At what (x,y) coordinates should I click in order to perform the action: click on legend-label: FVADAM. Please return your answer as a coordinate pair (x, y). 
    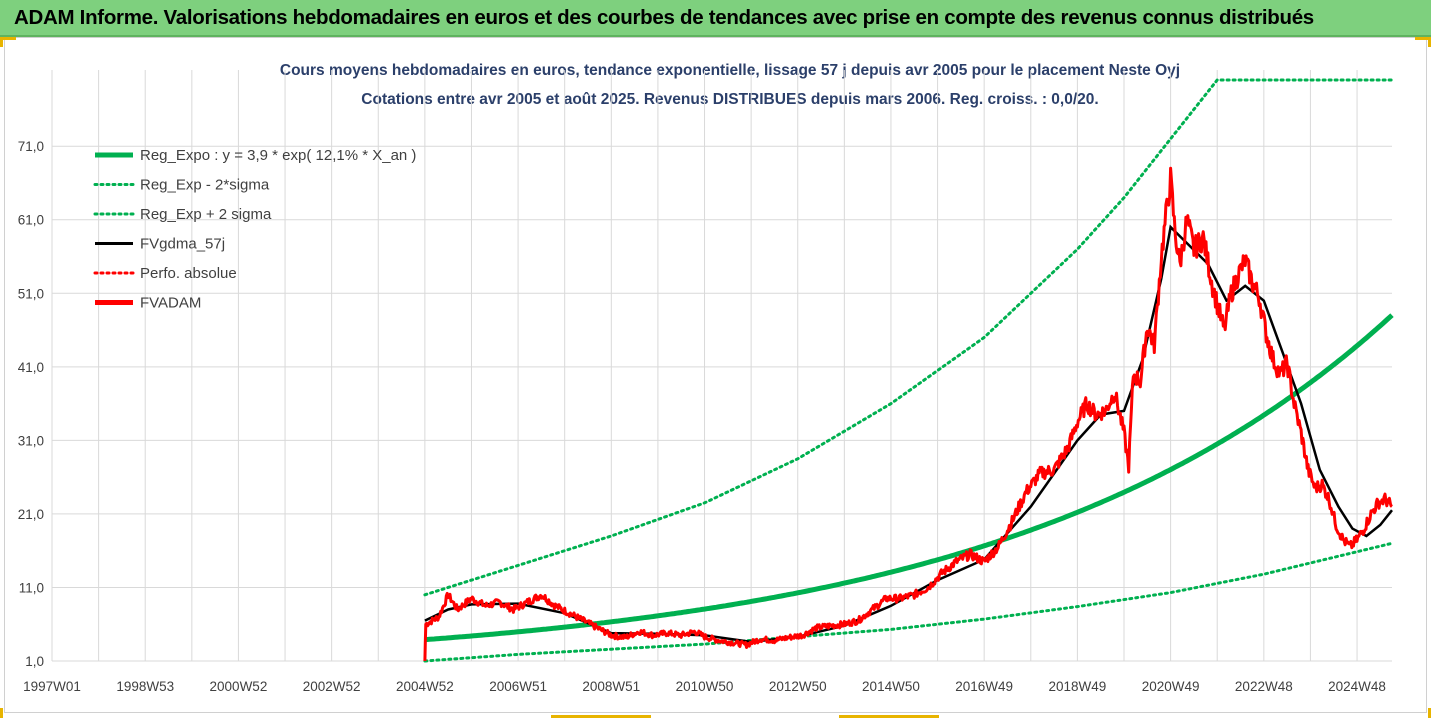
    Looking at the image, I should click on (170, 303).